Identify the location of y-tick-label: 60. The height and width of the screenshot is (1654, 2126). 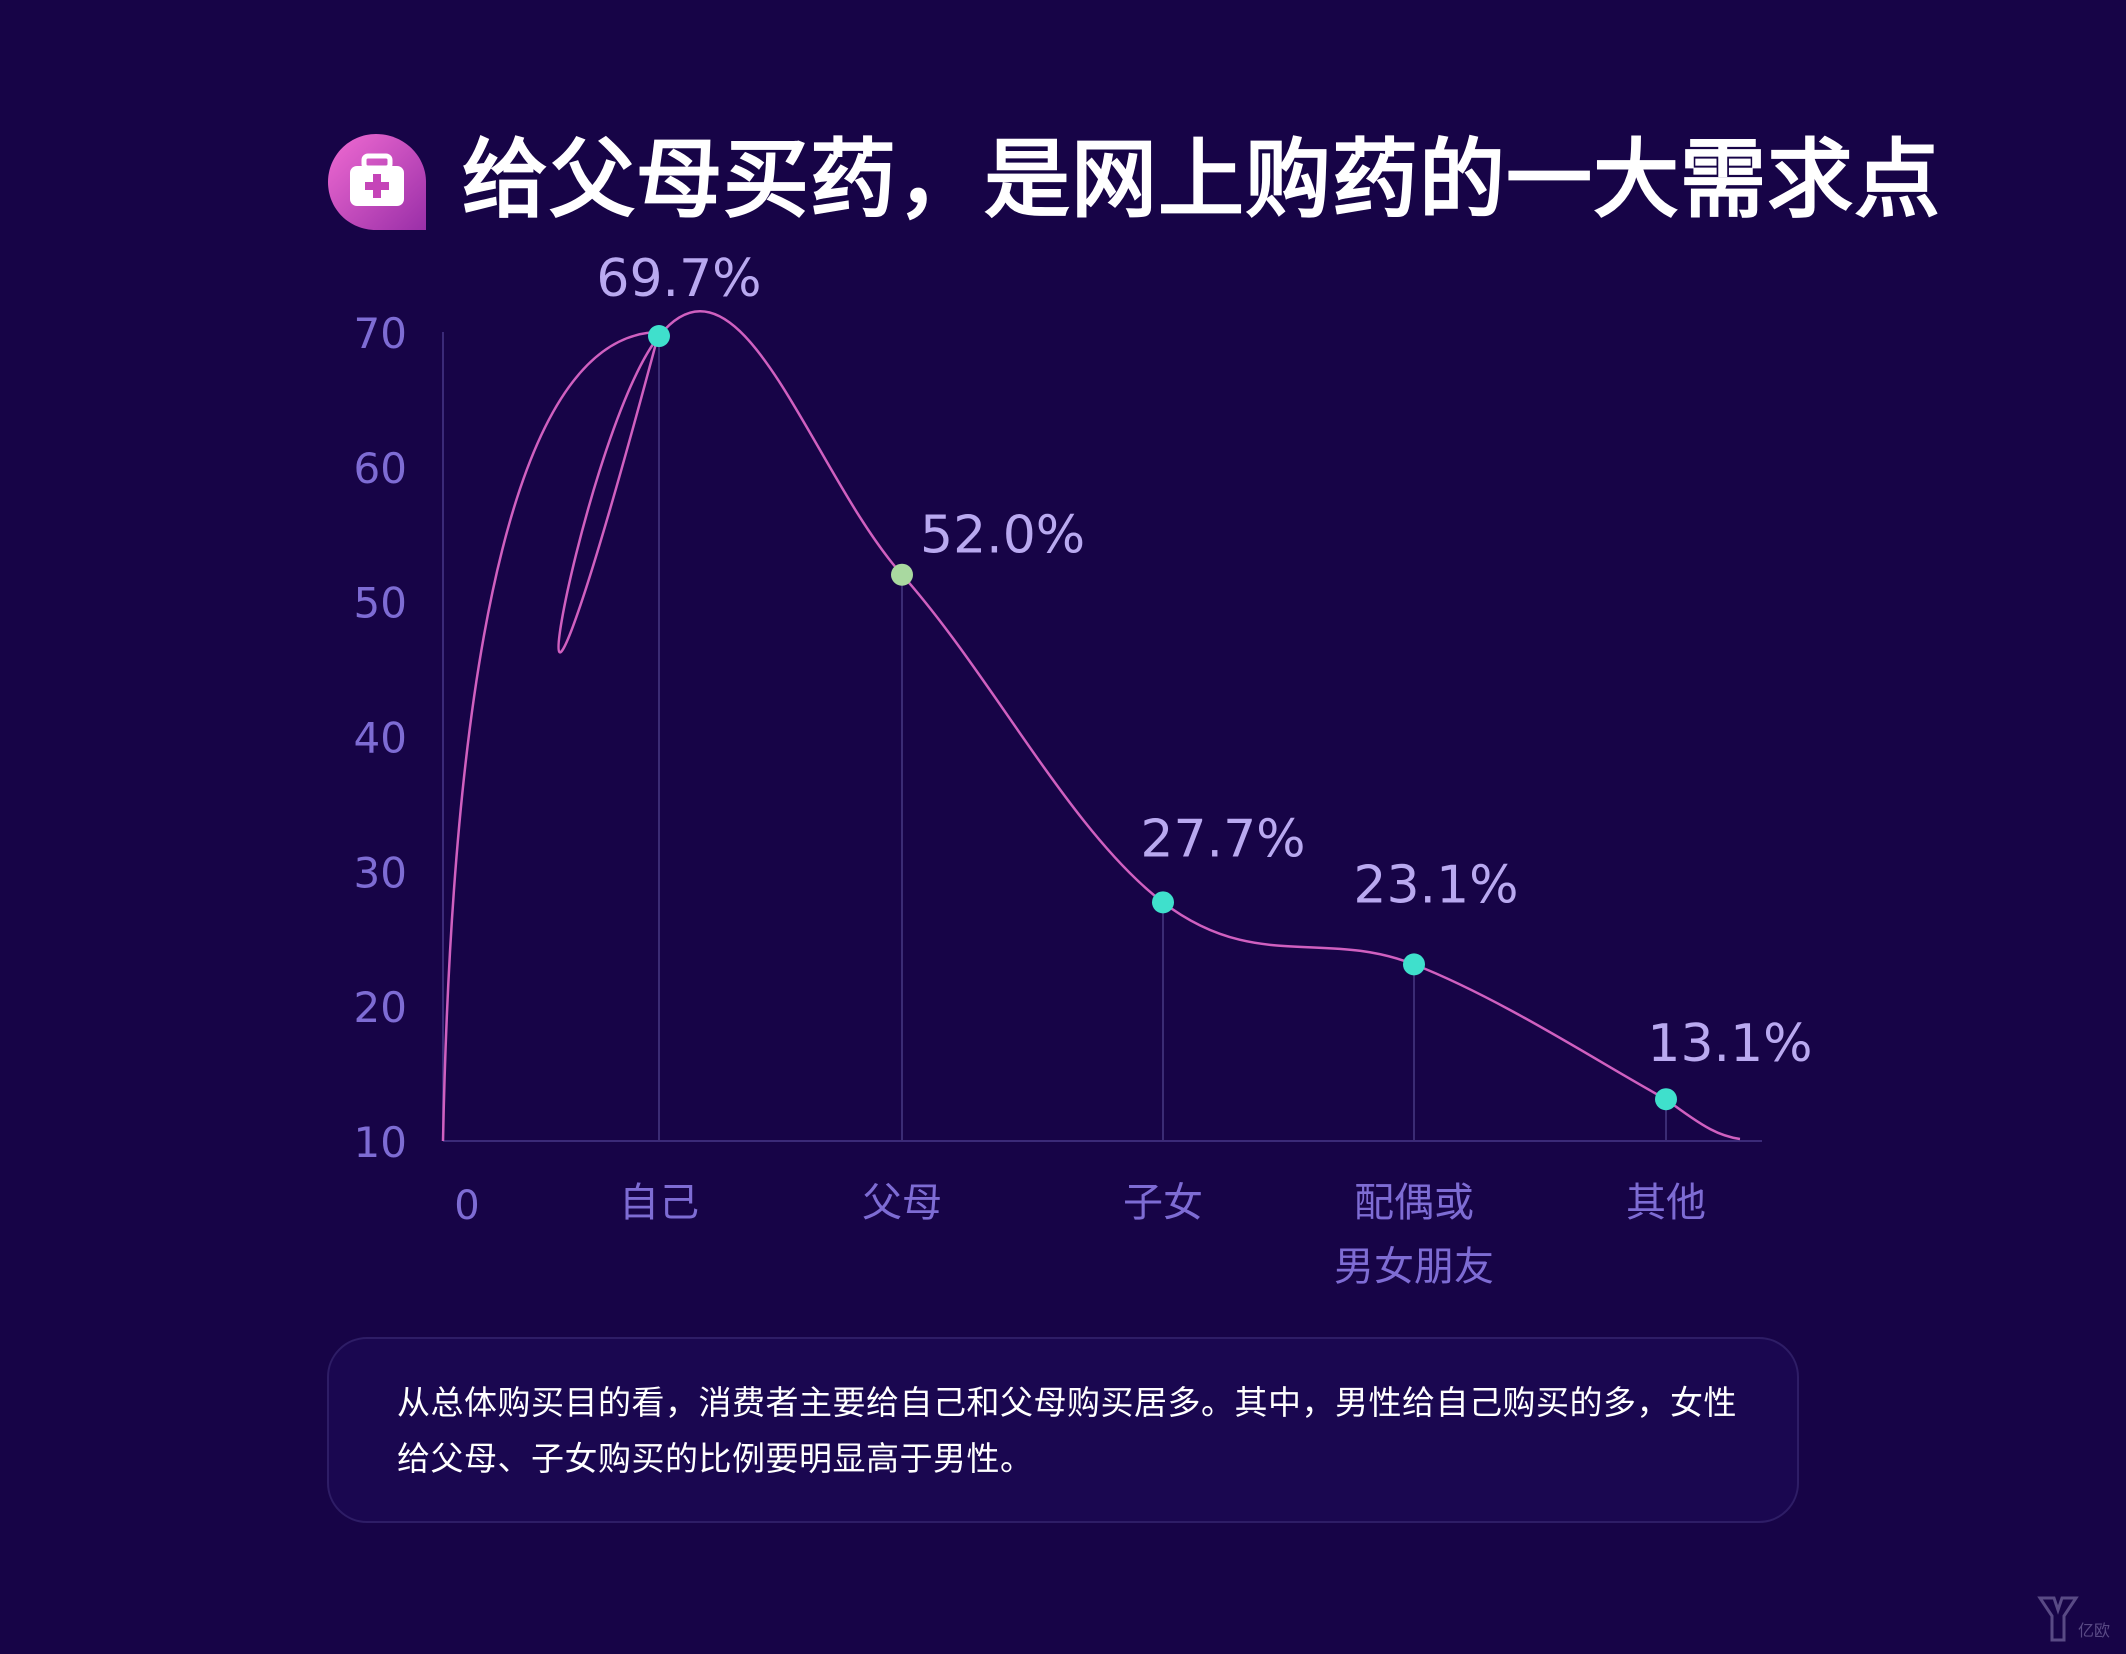
(380, 468).